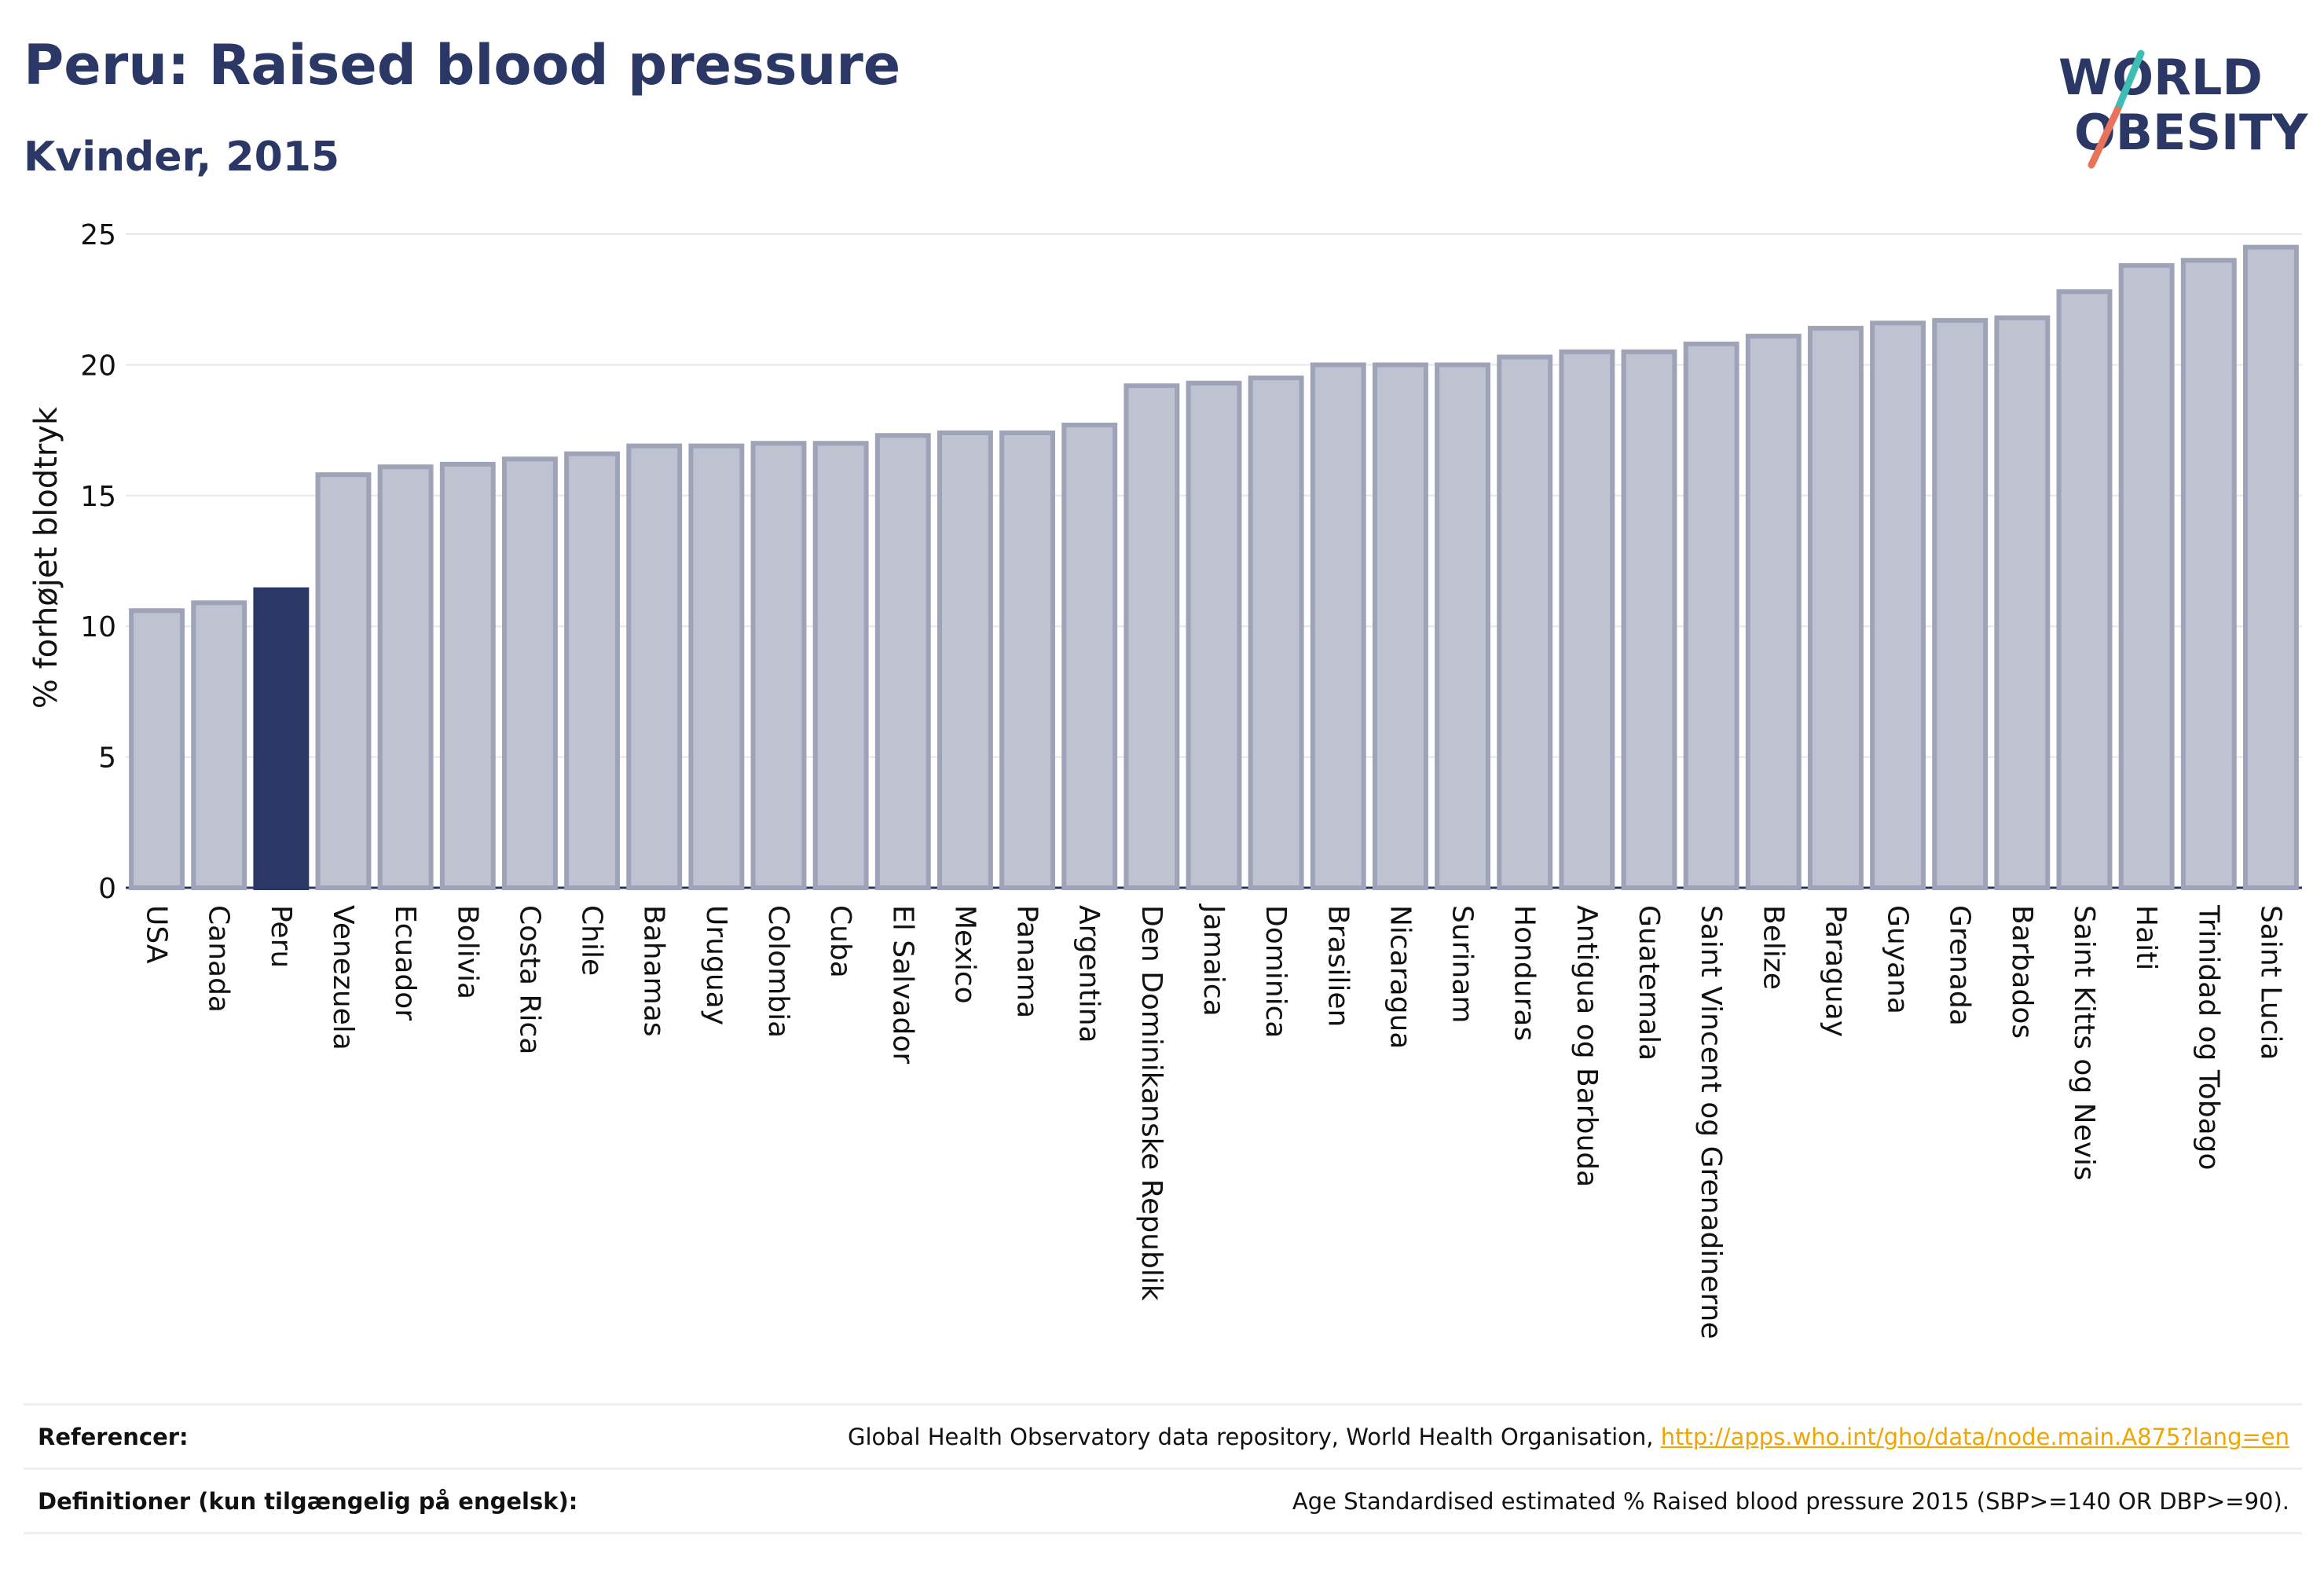  Describe the element at coordinates (902, 661) in the screenshot. I see `bar-el-salvador` at that location.